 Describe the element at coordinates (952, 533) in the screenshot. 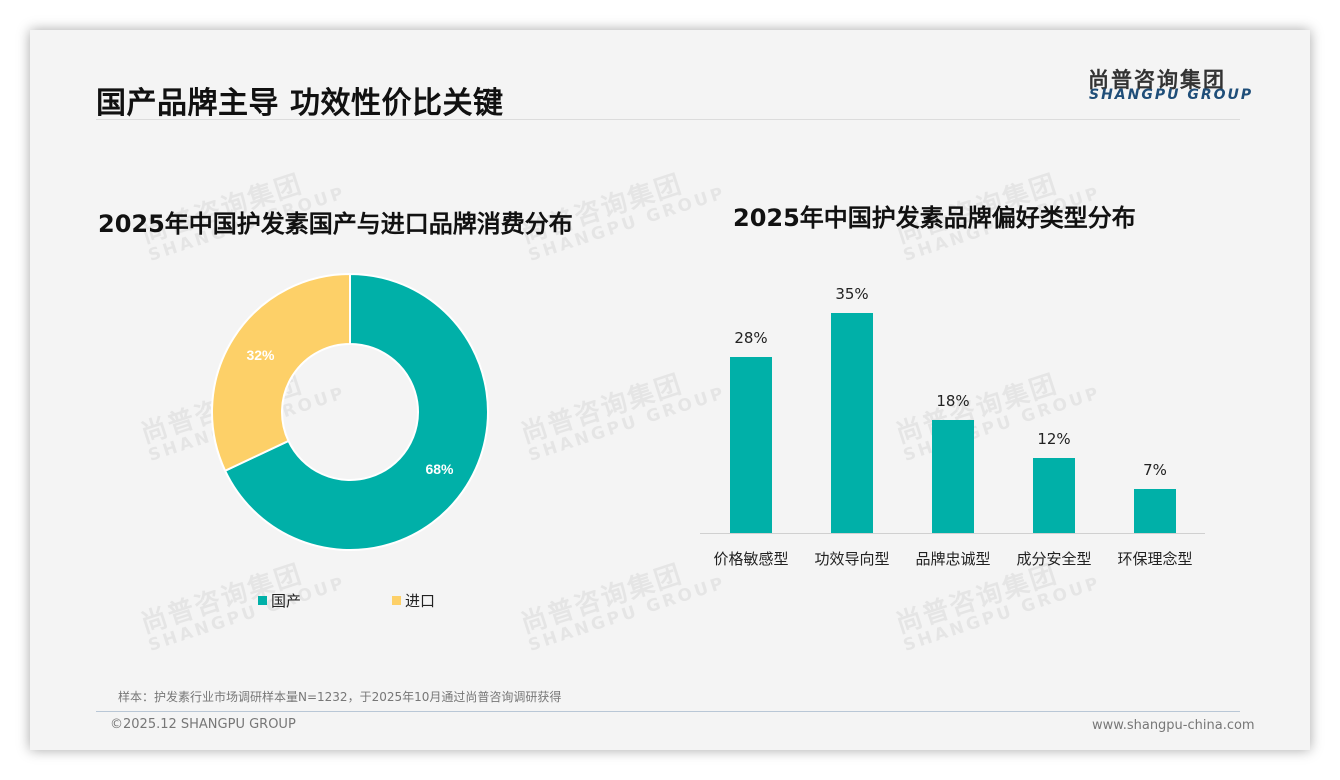

I see `x-axis-line` at that location.